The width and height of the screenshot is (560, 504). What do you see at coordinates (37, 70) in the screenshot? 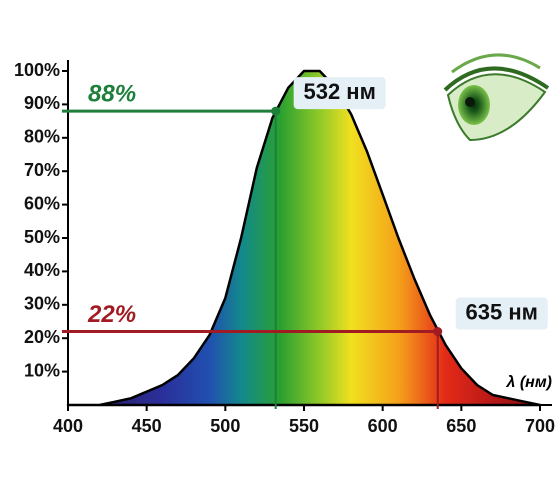
I see `y-tick-label: 100%` at bounding box center [37, 70].